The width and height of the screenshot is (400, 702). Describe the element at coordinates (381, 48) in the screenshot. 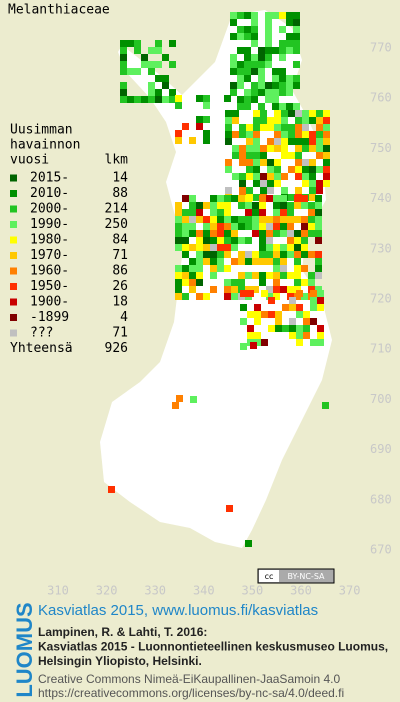

I see `y-grid-label: 770` at that location.